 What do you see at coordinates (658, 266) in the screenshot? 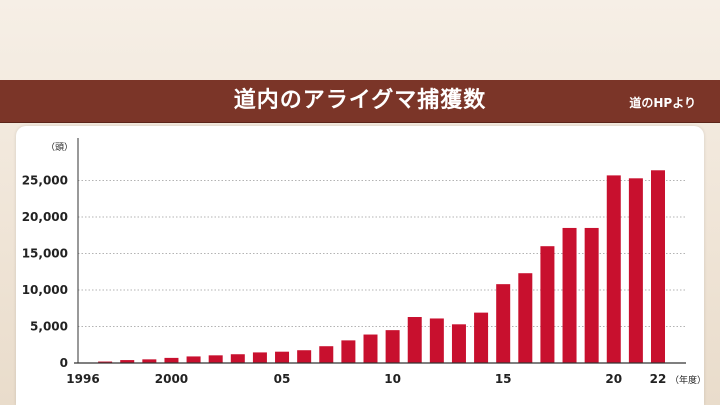
I see `bar-2022` at bounding box center [658, 266].